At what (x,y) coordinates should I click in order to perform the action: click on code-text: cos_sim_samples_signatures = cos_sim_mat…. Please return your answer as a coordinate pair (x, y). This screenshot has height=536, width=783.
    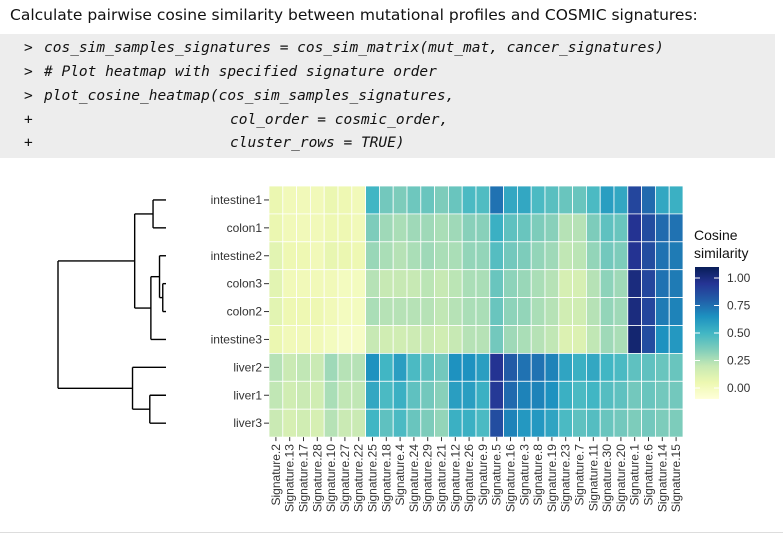
    Looking at the image, I should click on (354, 48).